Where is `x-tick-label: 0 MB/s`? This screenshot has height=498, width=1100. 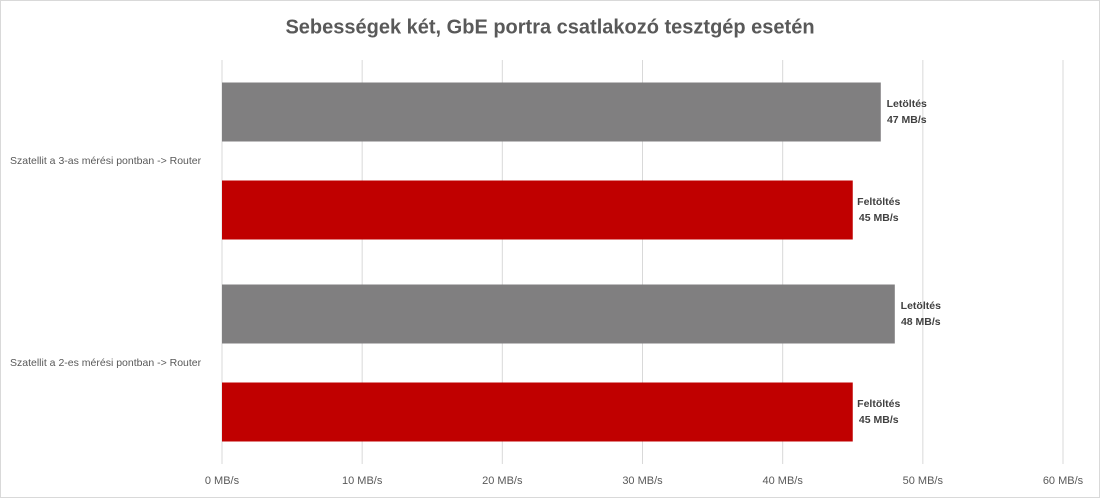 x-tick-label: 0 MB/s is located at coordinates (222, 481).